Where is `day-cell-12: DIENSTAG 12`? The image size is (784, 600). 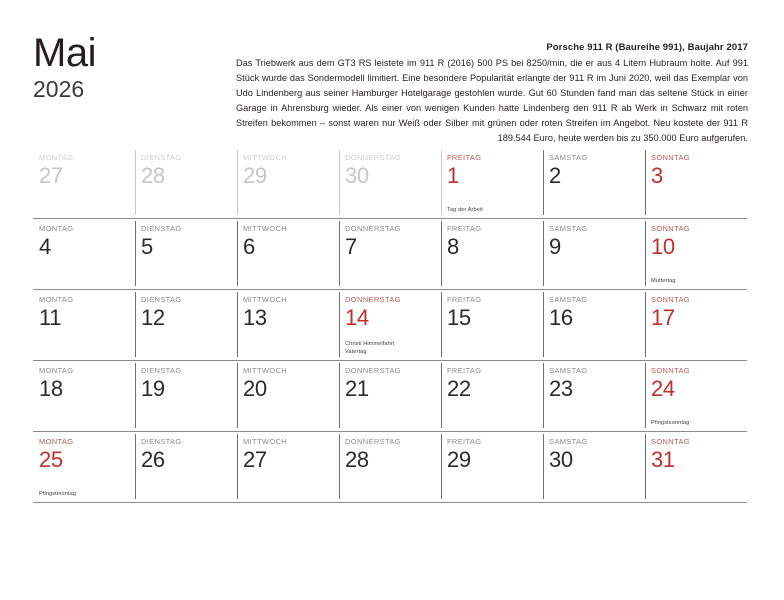 day-cell-12: DIENSTAG 12 is located at coordinates (186, 325).